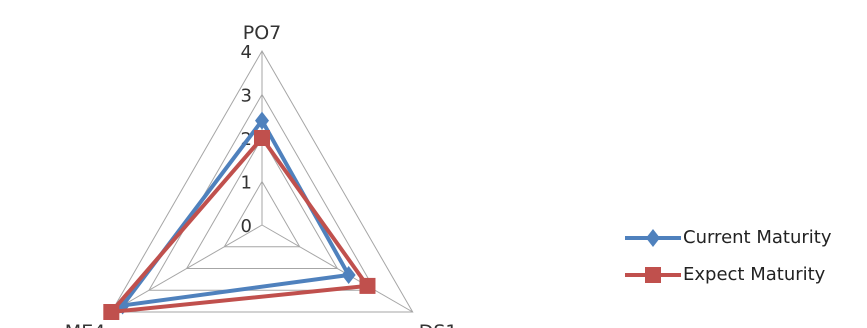  What do you see at coordinates (246, 52) in the screenshot?
I see `tick-label-4: 4` at bounding box center [246, 52].